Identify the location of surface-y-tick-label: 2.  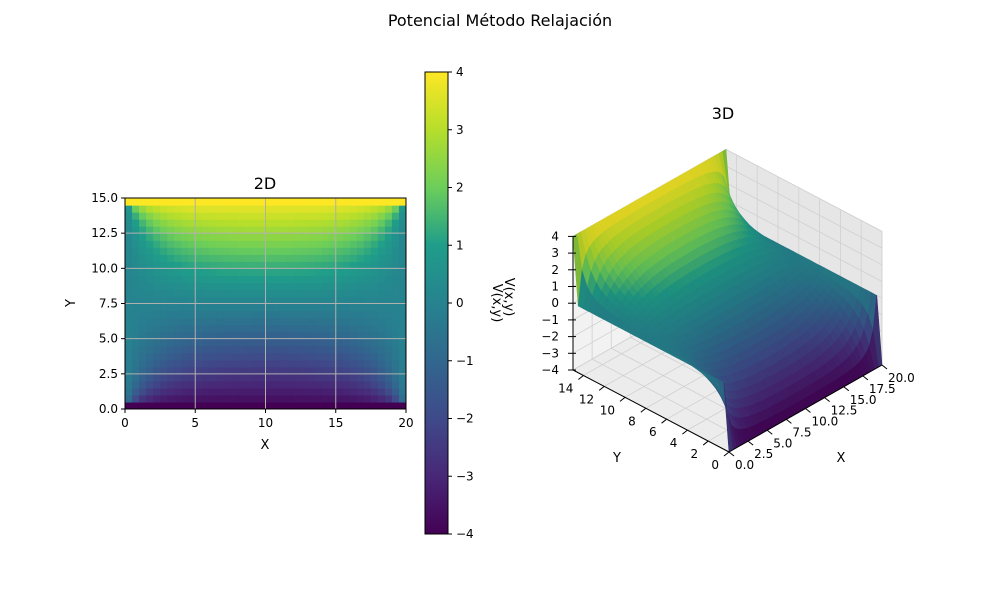
(695, 454).